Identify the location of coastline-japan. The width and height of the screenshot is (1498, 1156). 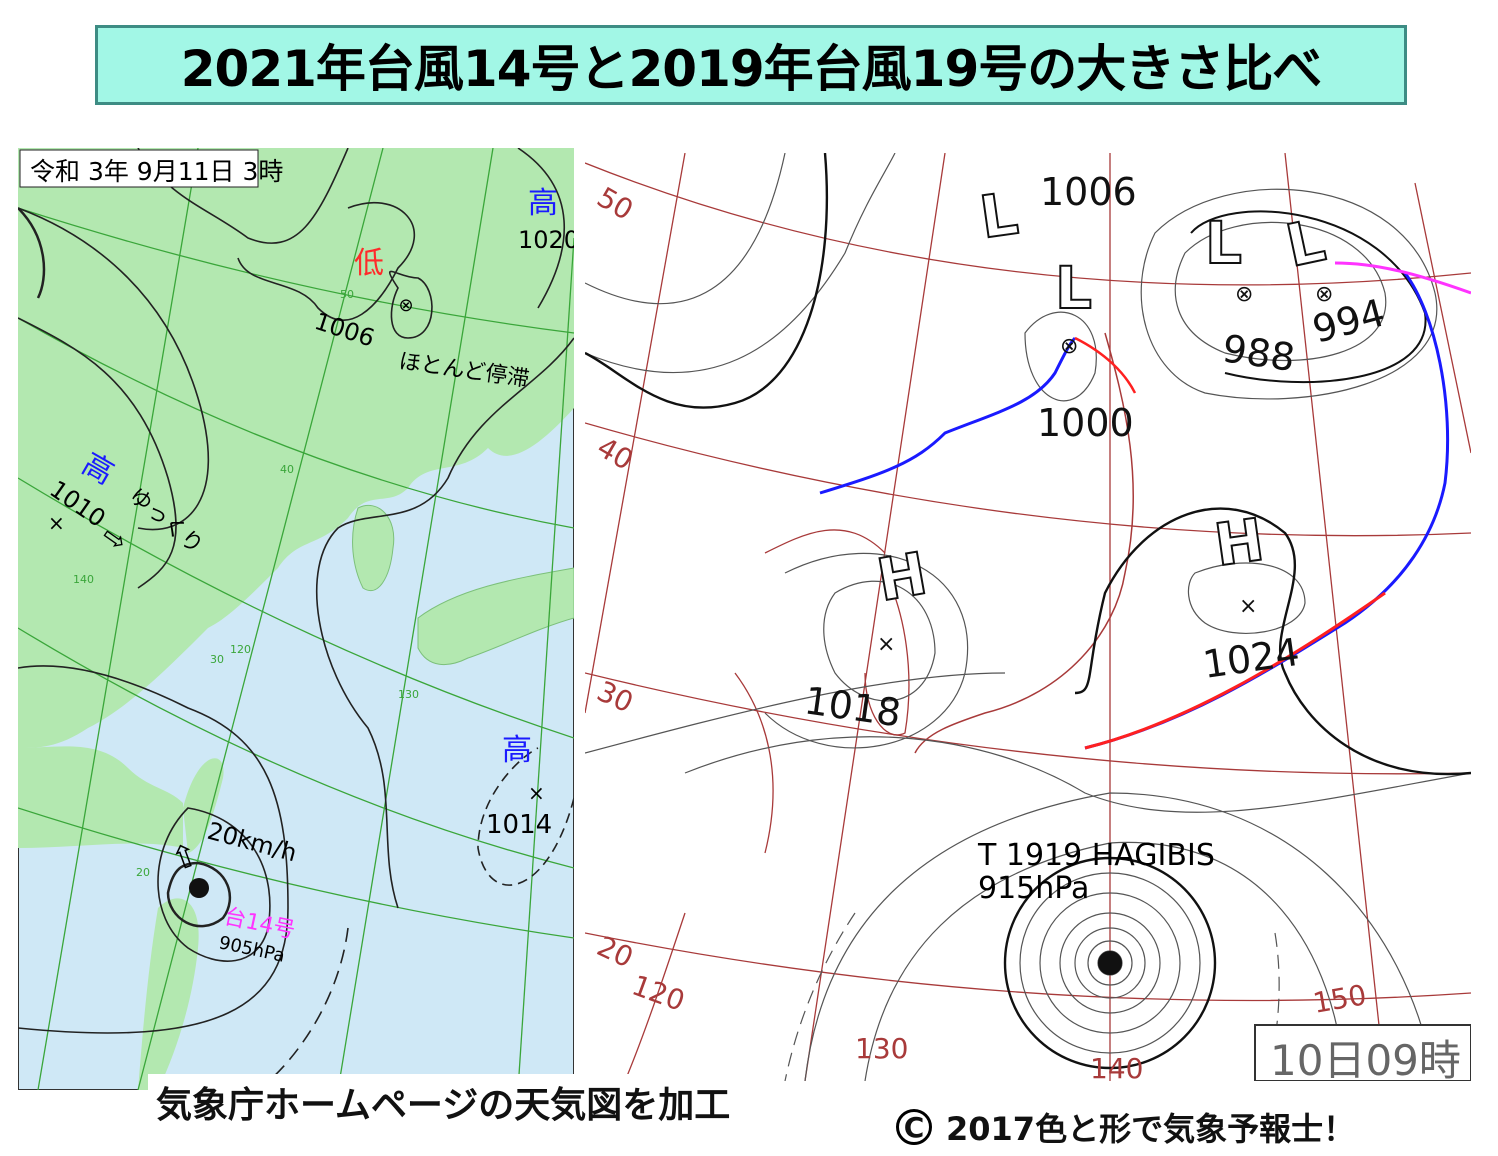
(1024, 543).